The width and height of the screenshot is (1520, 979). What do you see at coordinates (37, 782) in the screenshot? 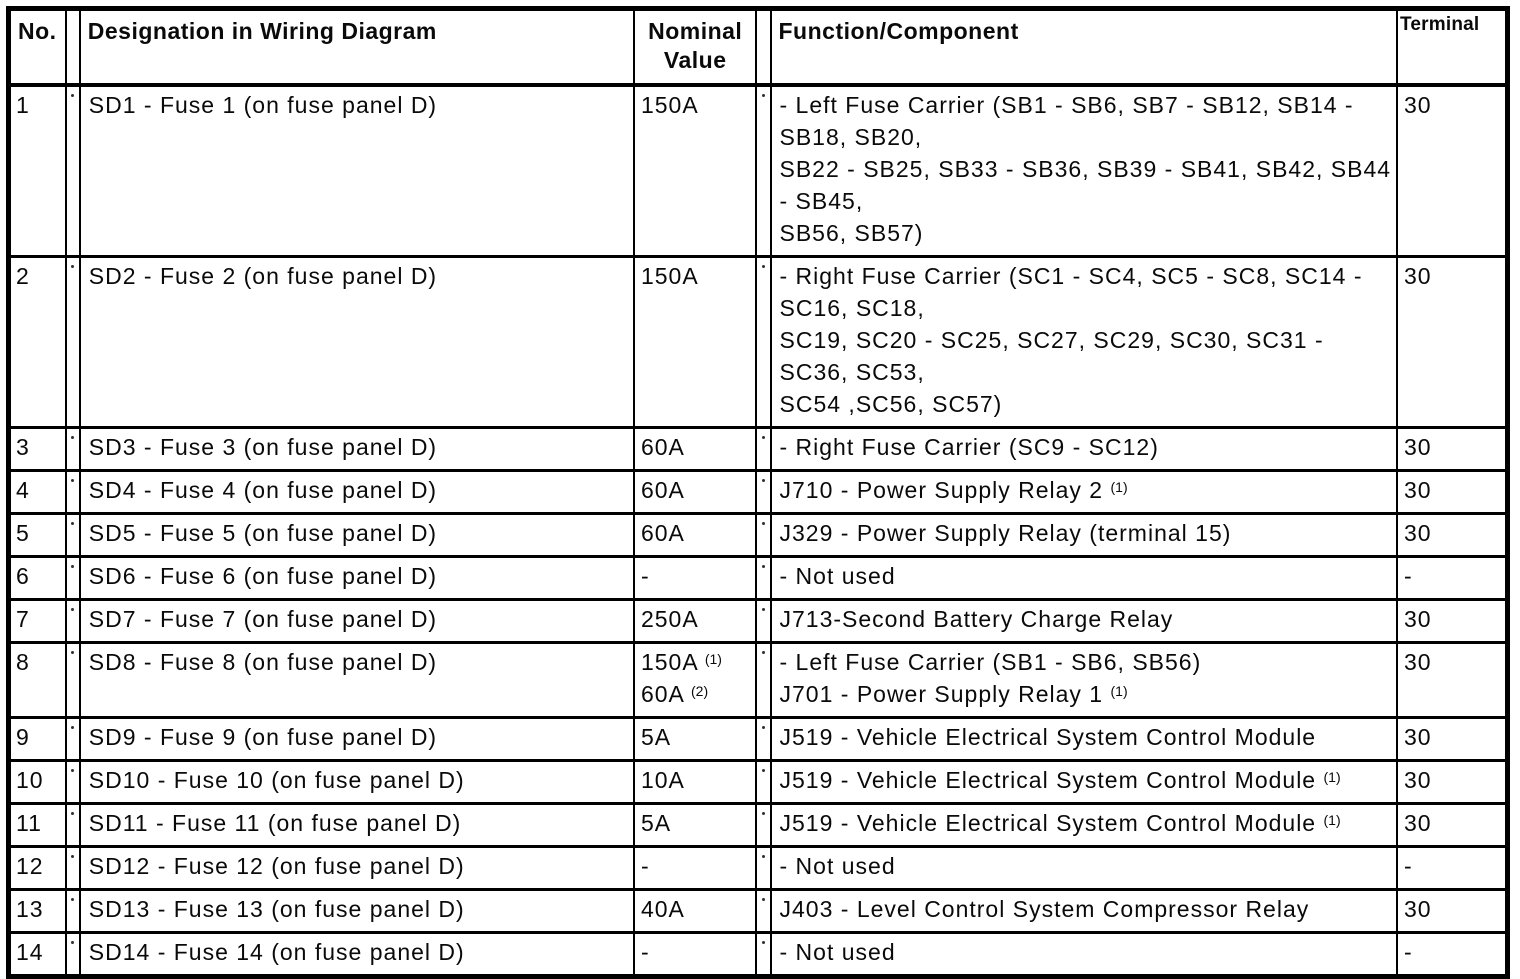
I see `cell-no: 10` at bounding box center [37, 782].